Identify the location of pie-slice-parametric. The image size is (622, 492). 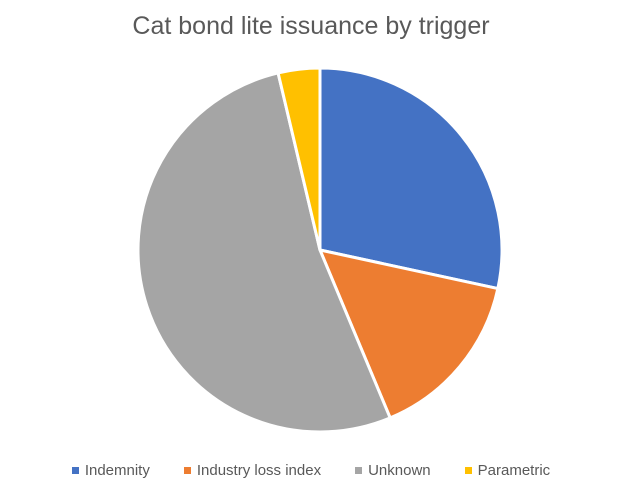
(299, 159).